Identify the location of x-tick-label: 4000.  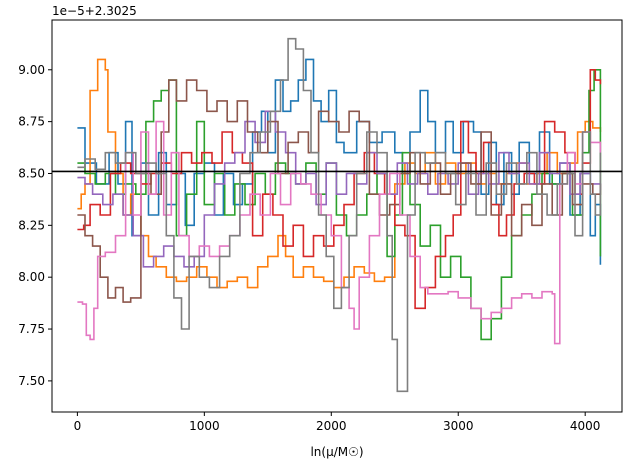
(585, 426).